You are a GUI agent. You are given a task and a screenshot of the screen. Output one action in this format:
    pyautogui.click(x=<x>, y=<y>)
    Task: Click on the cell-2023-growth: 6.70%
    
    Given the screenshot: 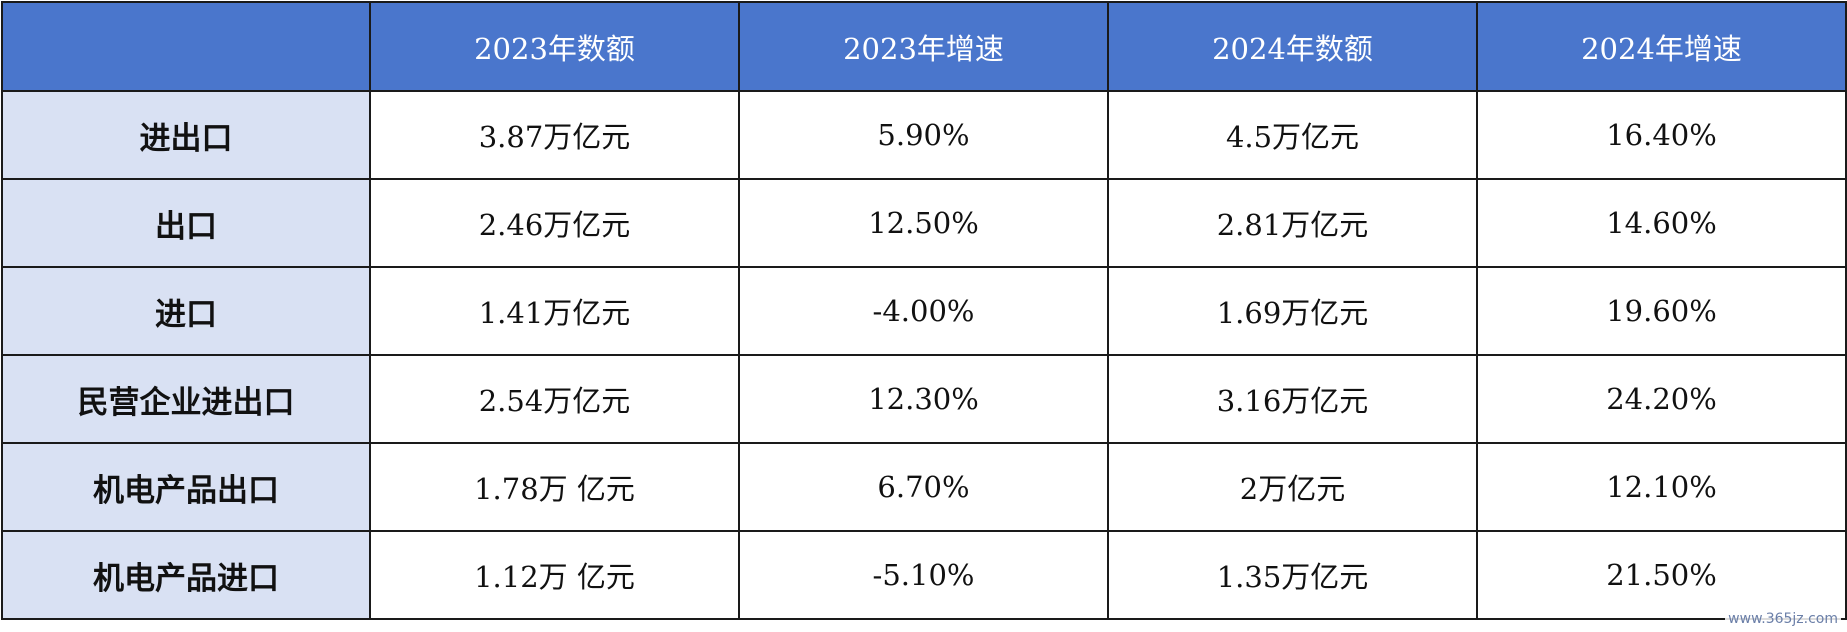 What is the action you would take?
    pyautogui.click(x=923, y=487)
    